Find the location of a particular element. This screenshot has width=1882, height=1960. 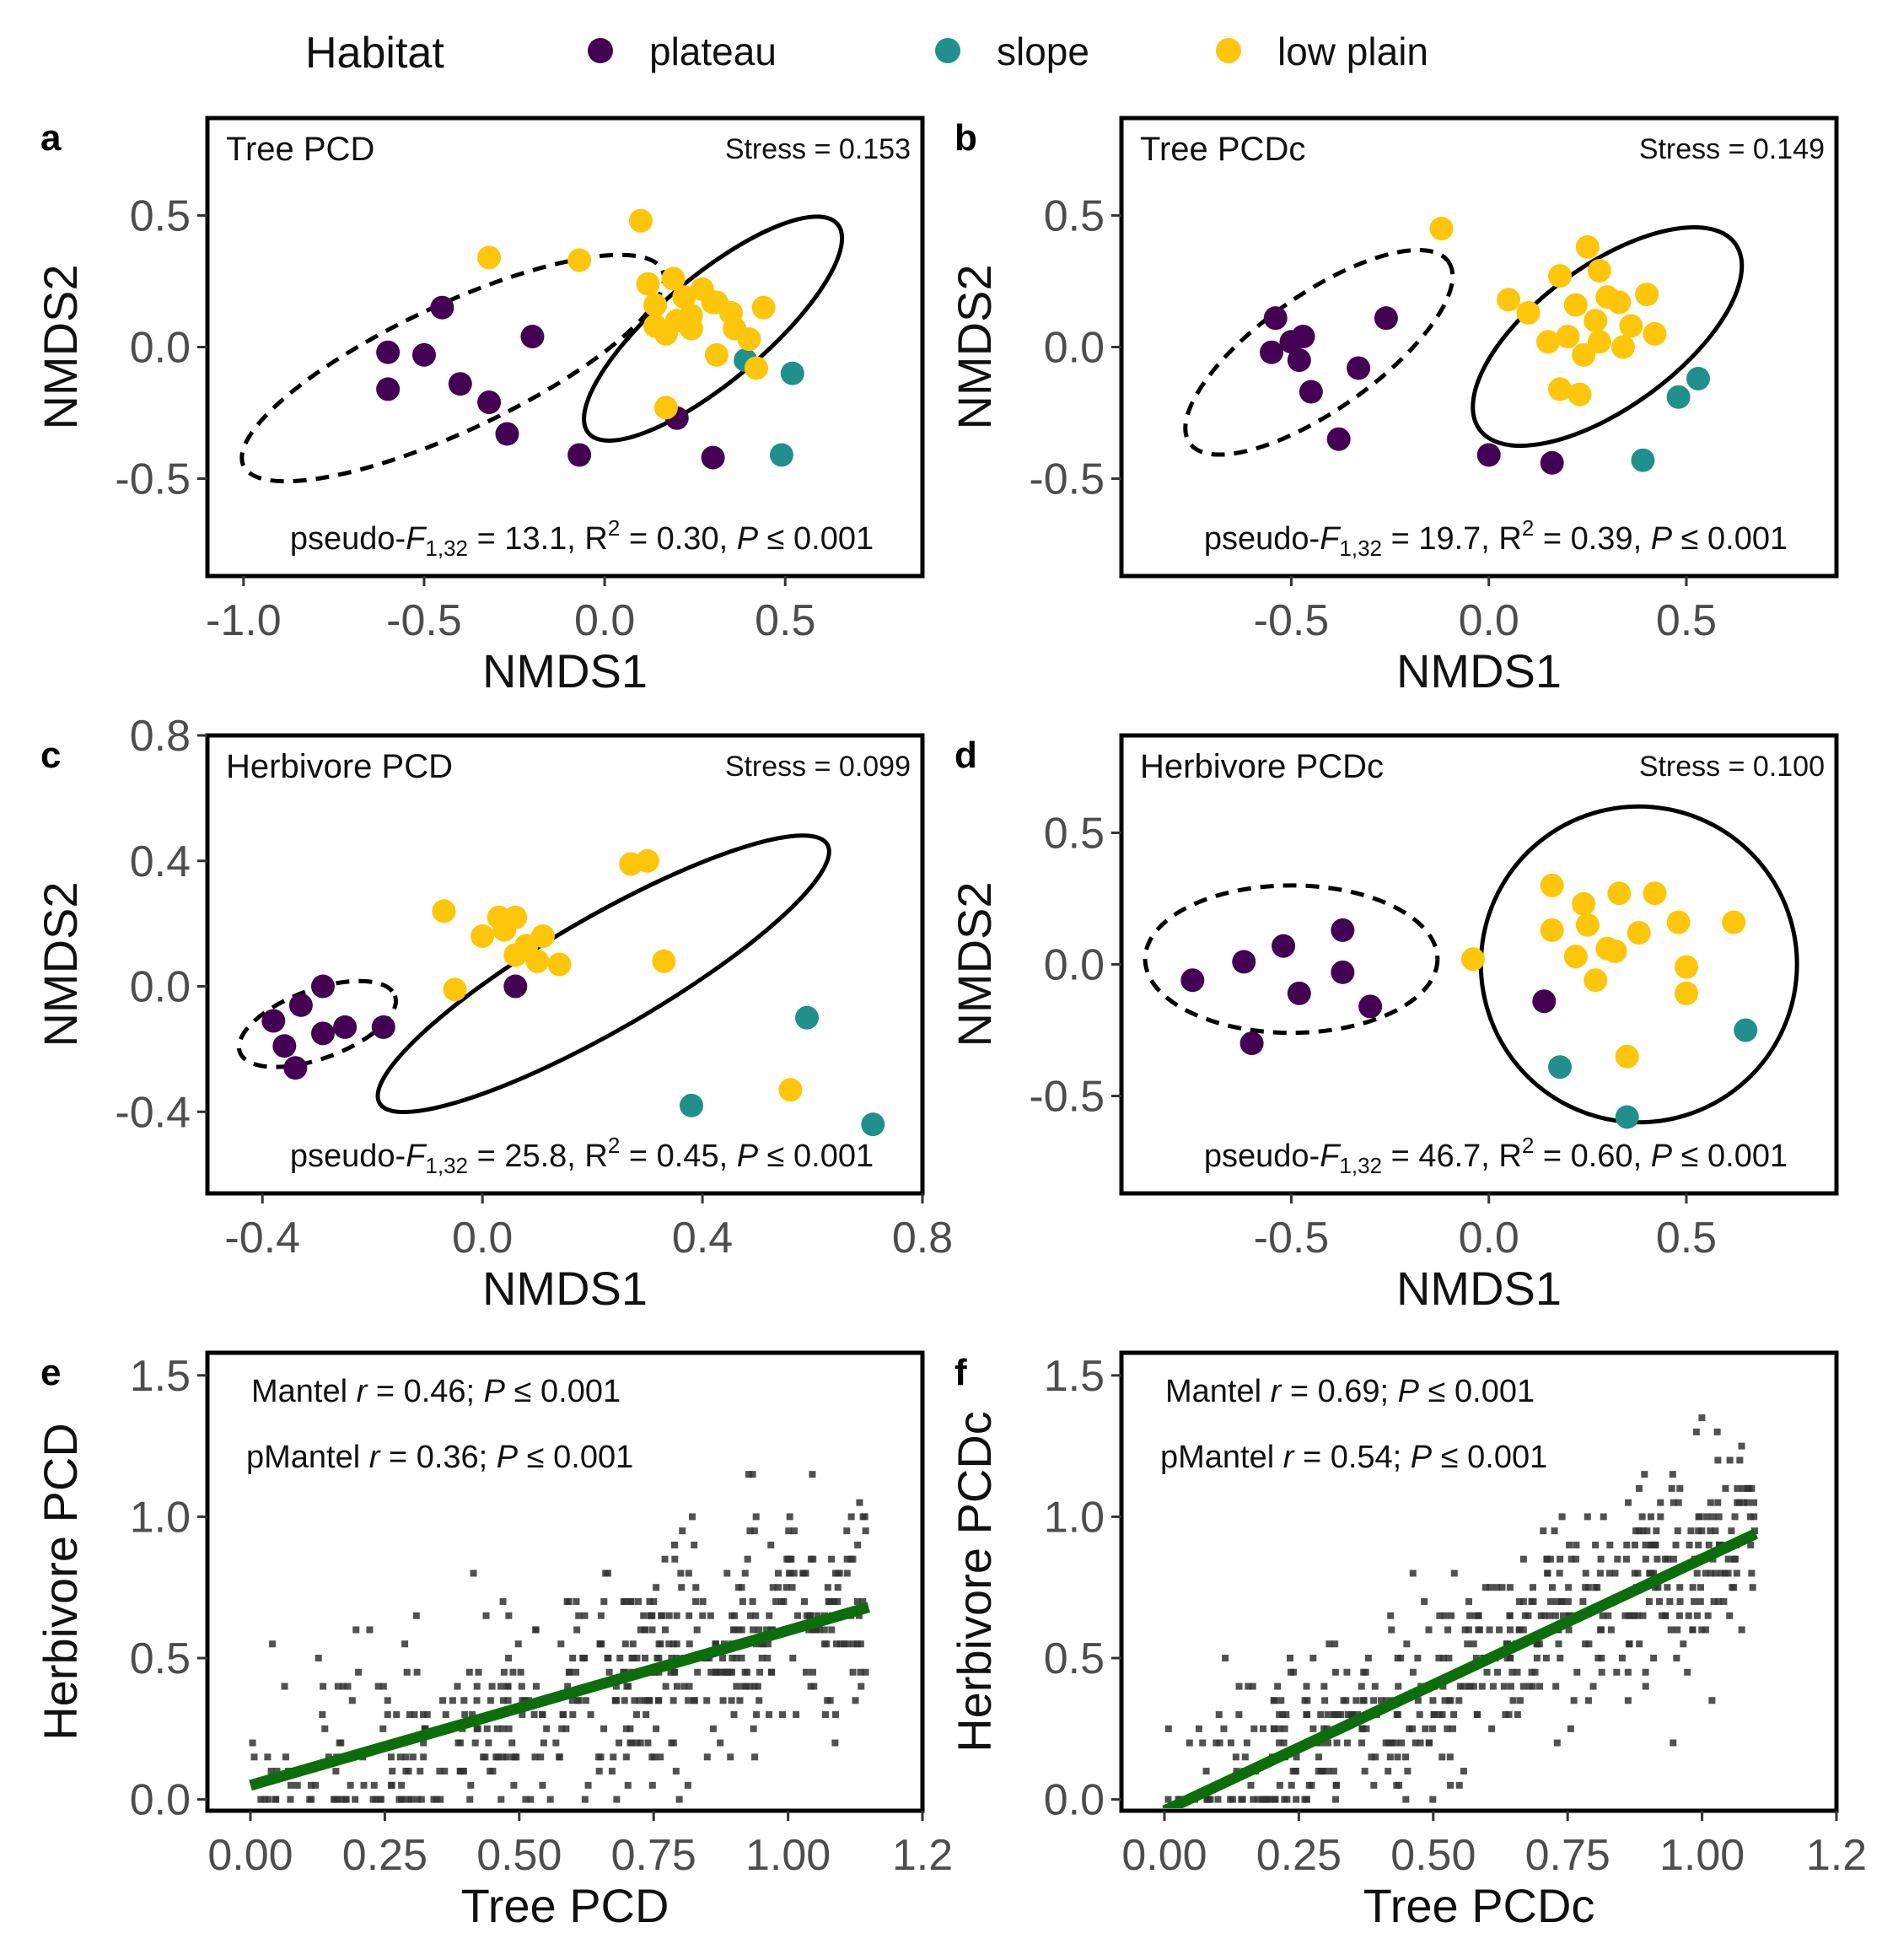

legend-low-plain-swatch is located at coordinates (1228, 50).